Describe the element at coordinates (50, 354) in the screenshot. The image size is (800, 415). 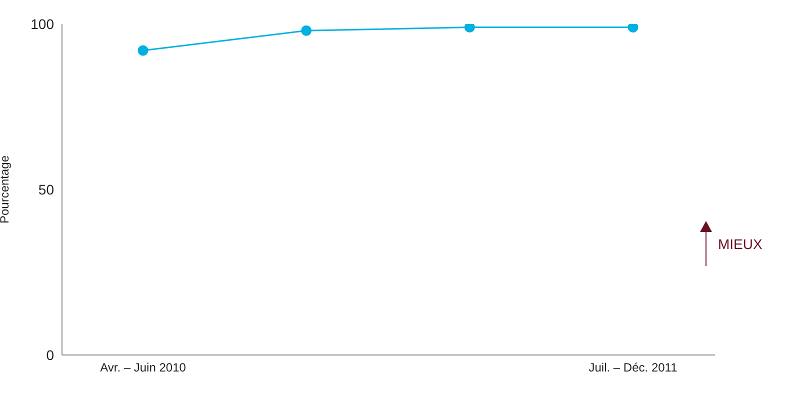
I see `y-tick-label: 0` at that location.